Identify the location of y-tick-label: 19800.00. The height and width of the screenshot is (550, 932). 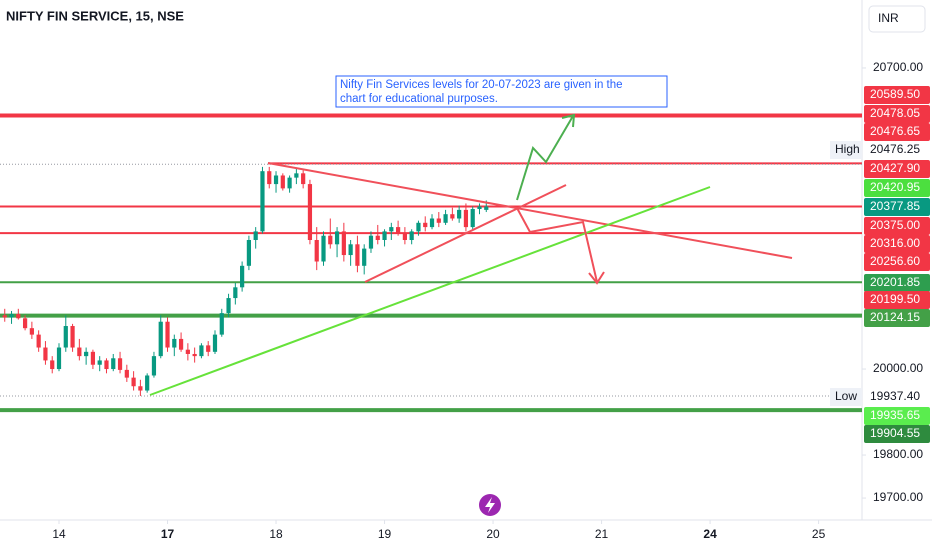
(898, 454).